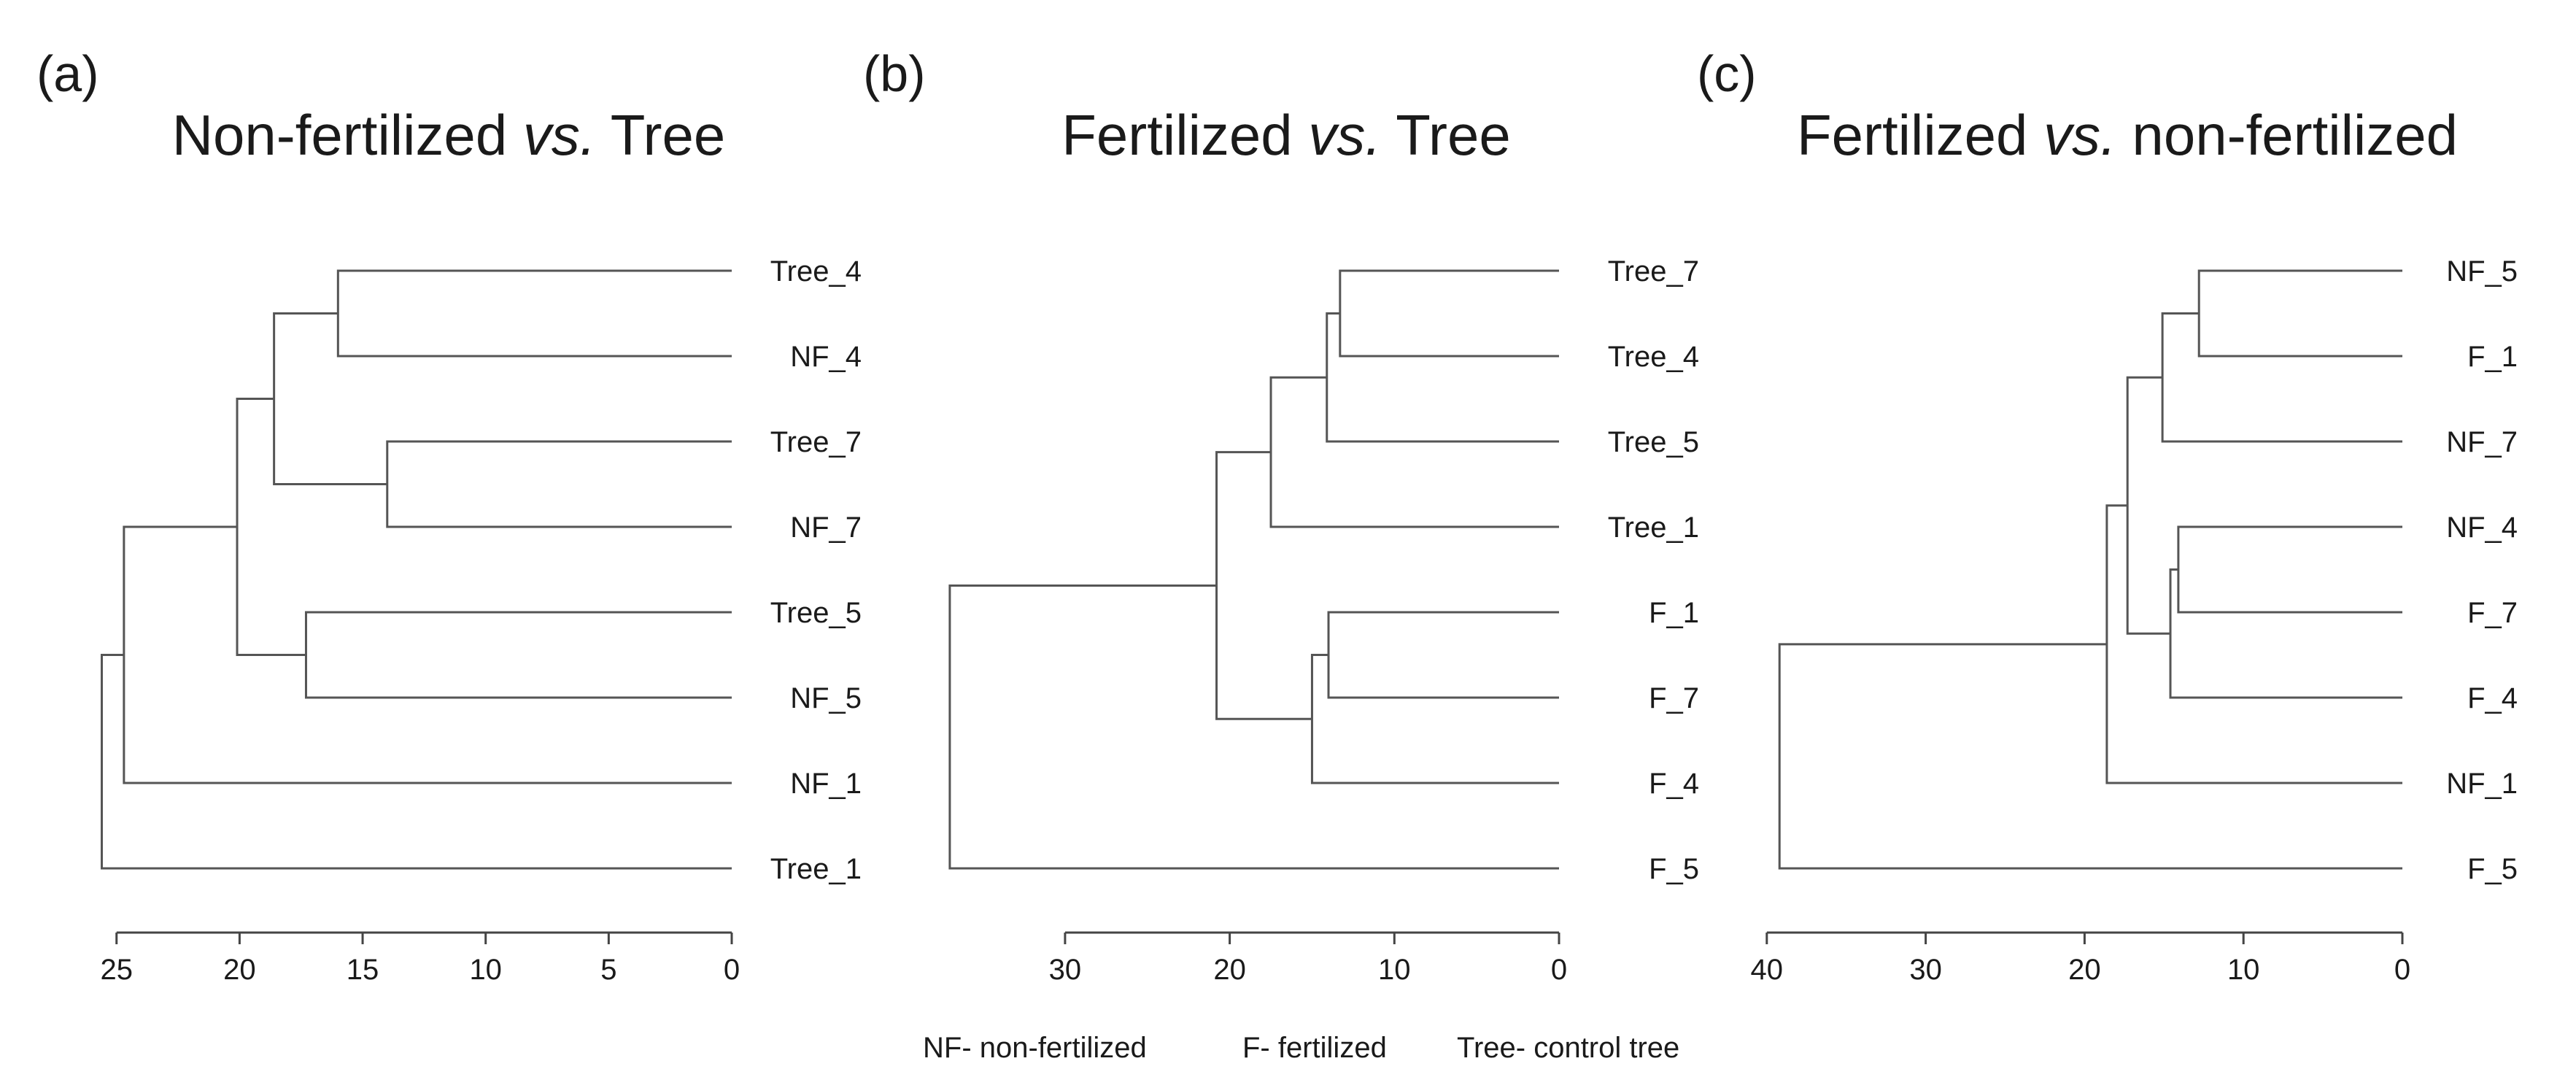 This screenshot has width=2576, height=1088. I want to click on dendrogram-branch-A6, so click(427, 654).